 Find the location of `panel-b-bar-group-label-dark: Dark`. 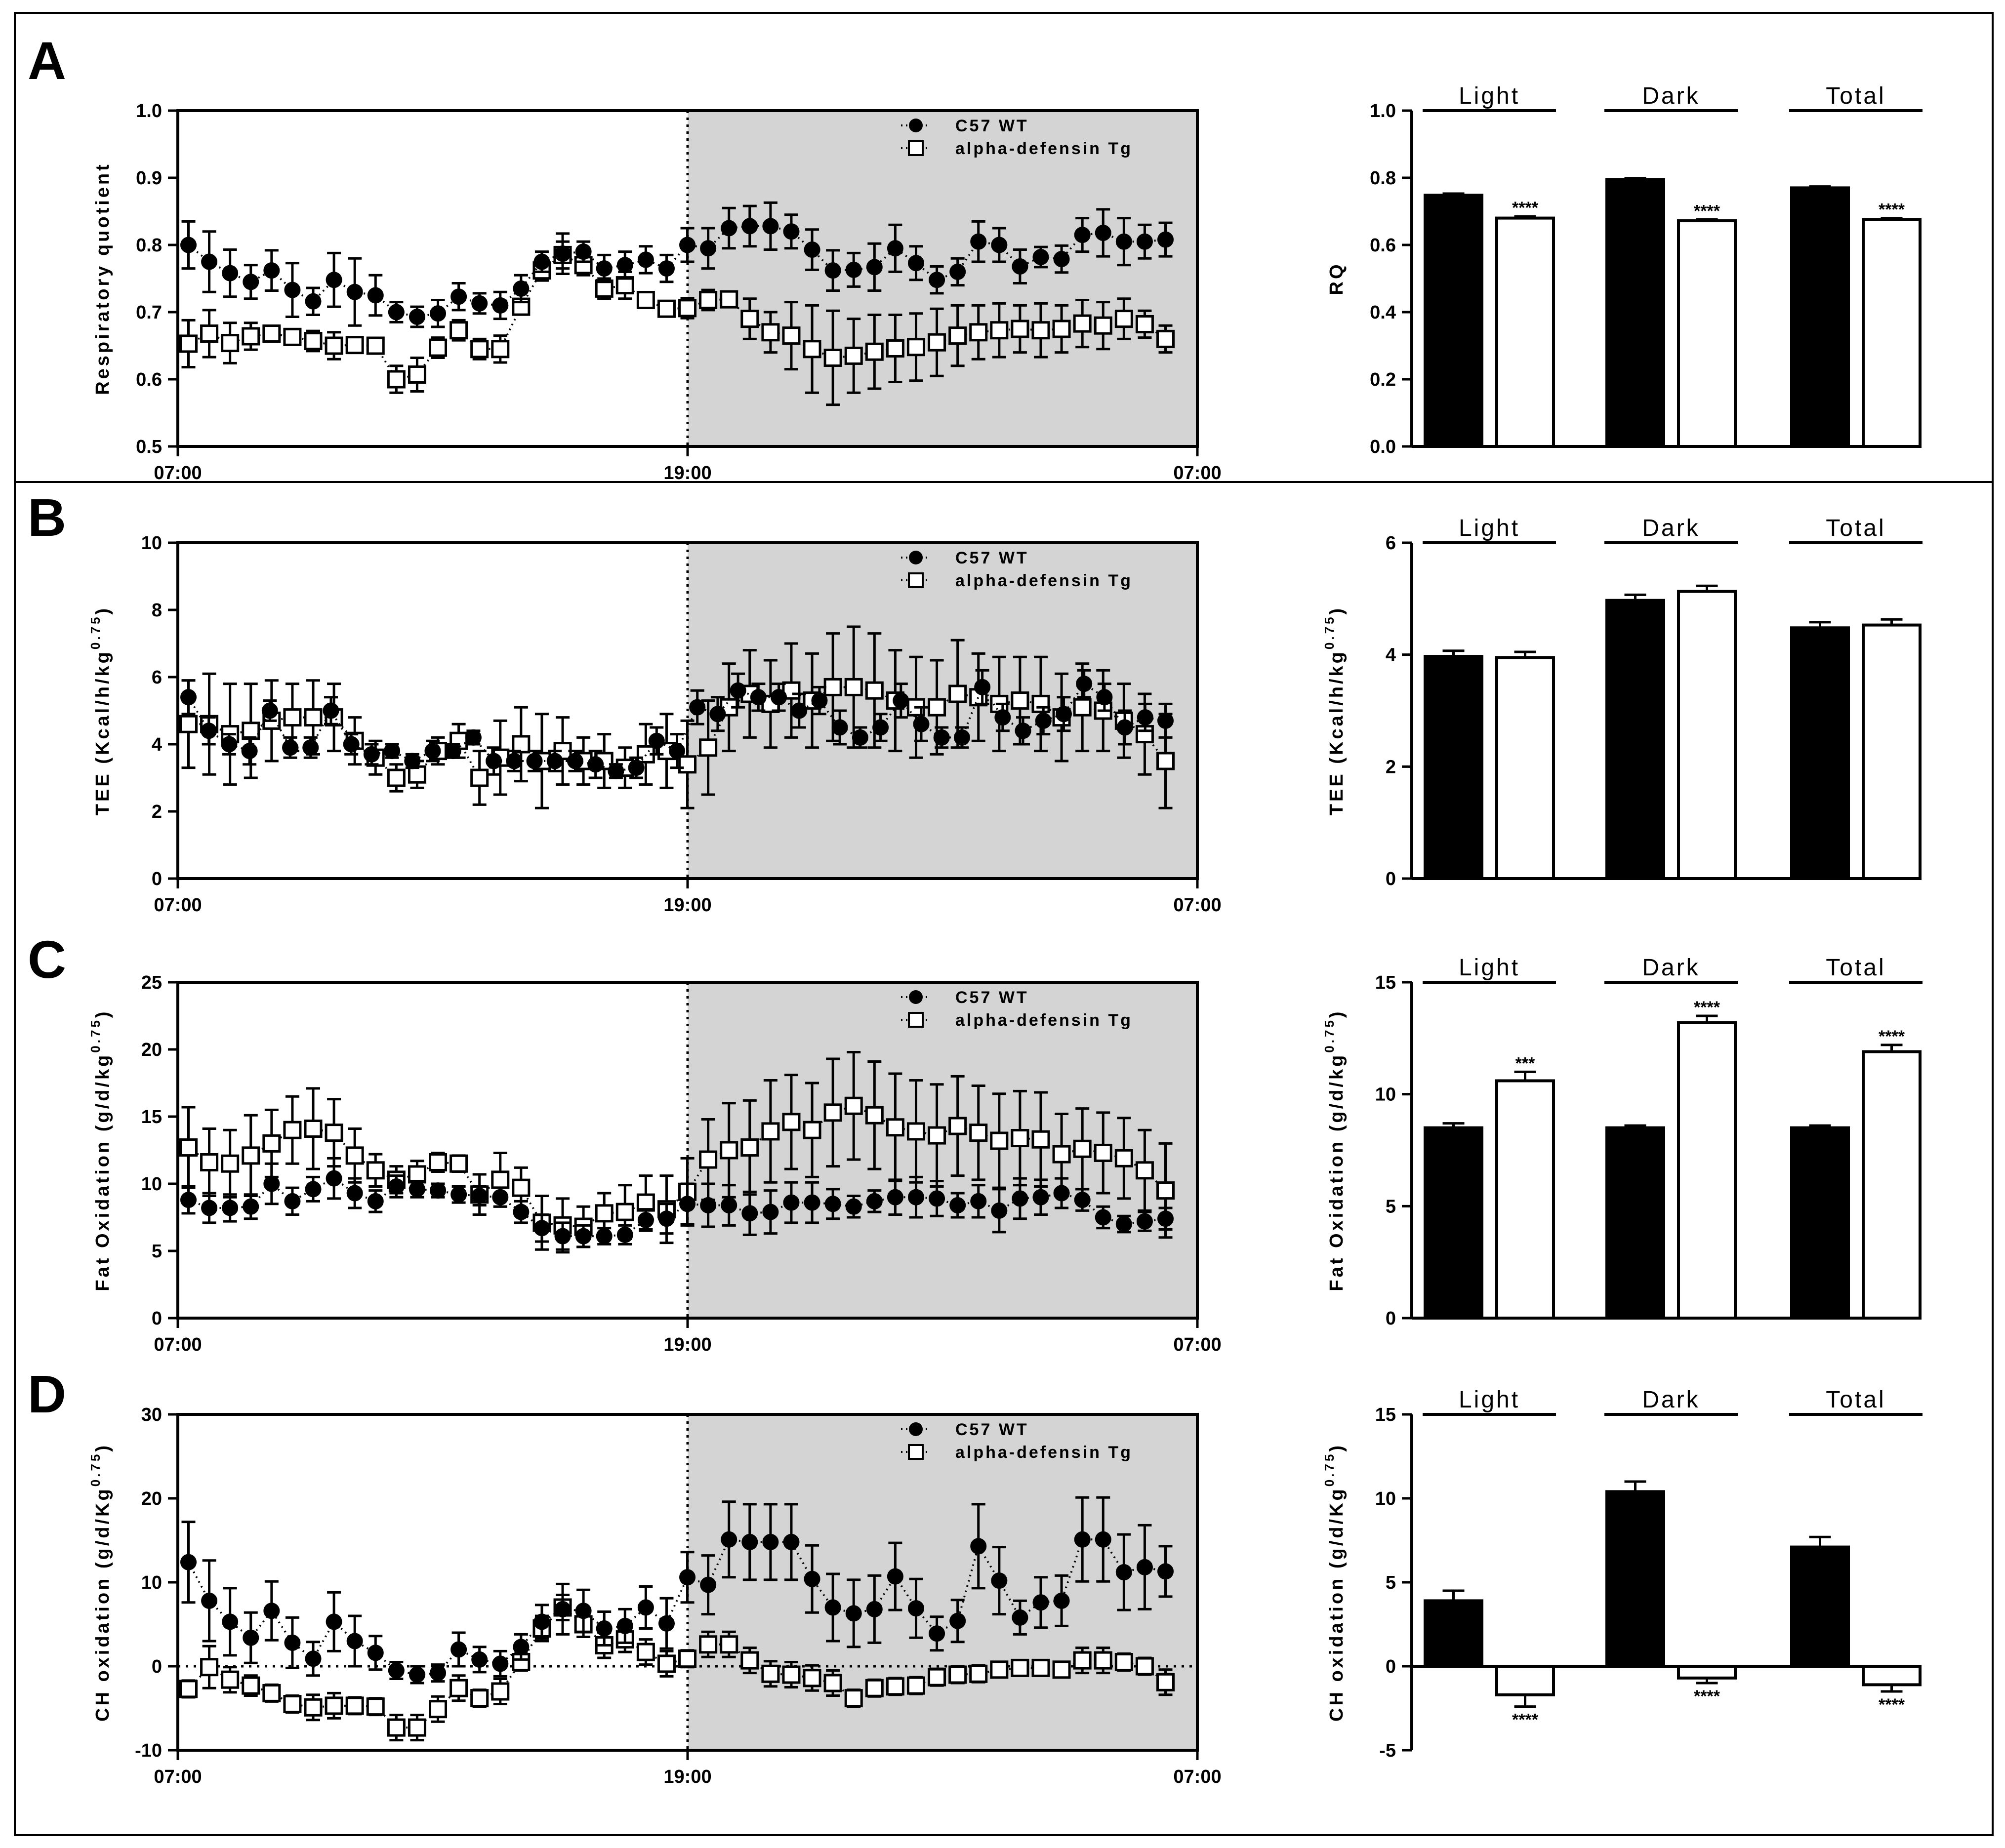

panel-b-bar-group-label-dark: Dark is located at coordinates (1671, 528).